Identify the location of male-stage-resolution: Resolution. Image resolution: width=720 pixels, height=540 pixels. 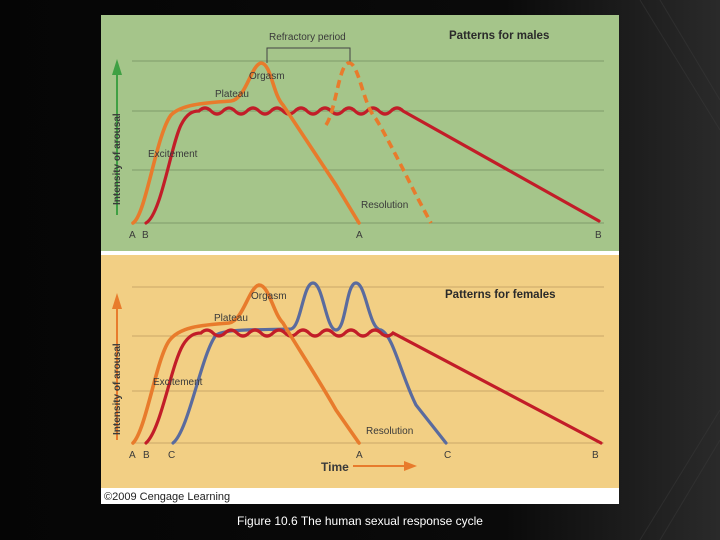
(384, 205).